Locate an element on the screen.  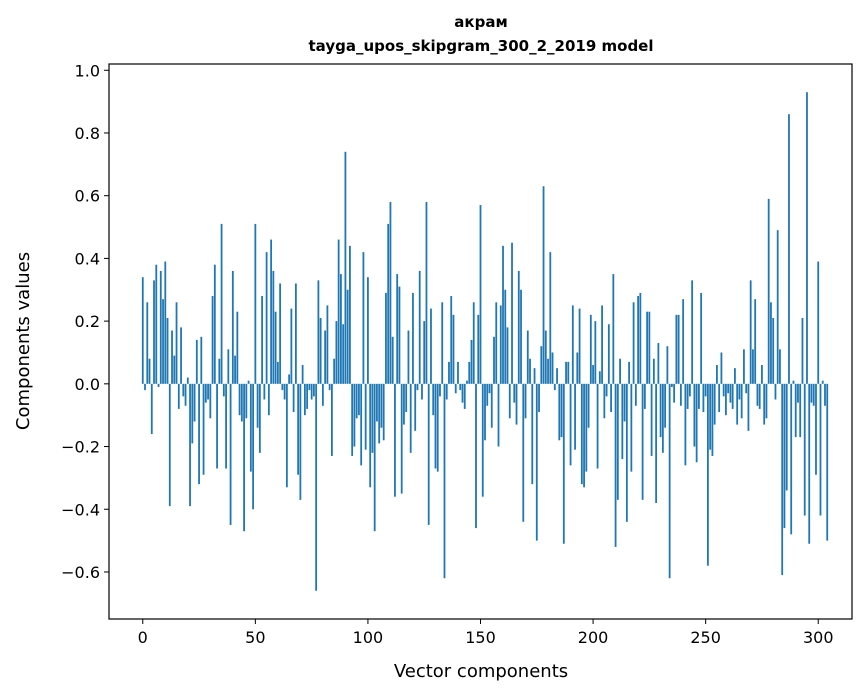
y-tick-label: 0.8 is located at coordinates (87, 133).